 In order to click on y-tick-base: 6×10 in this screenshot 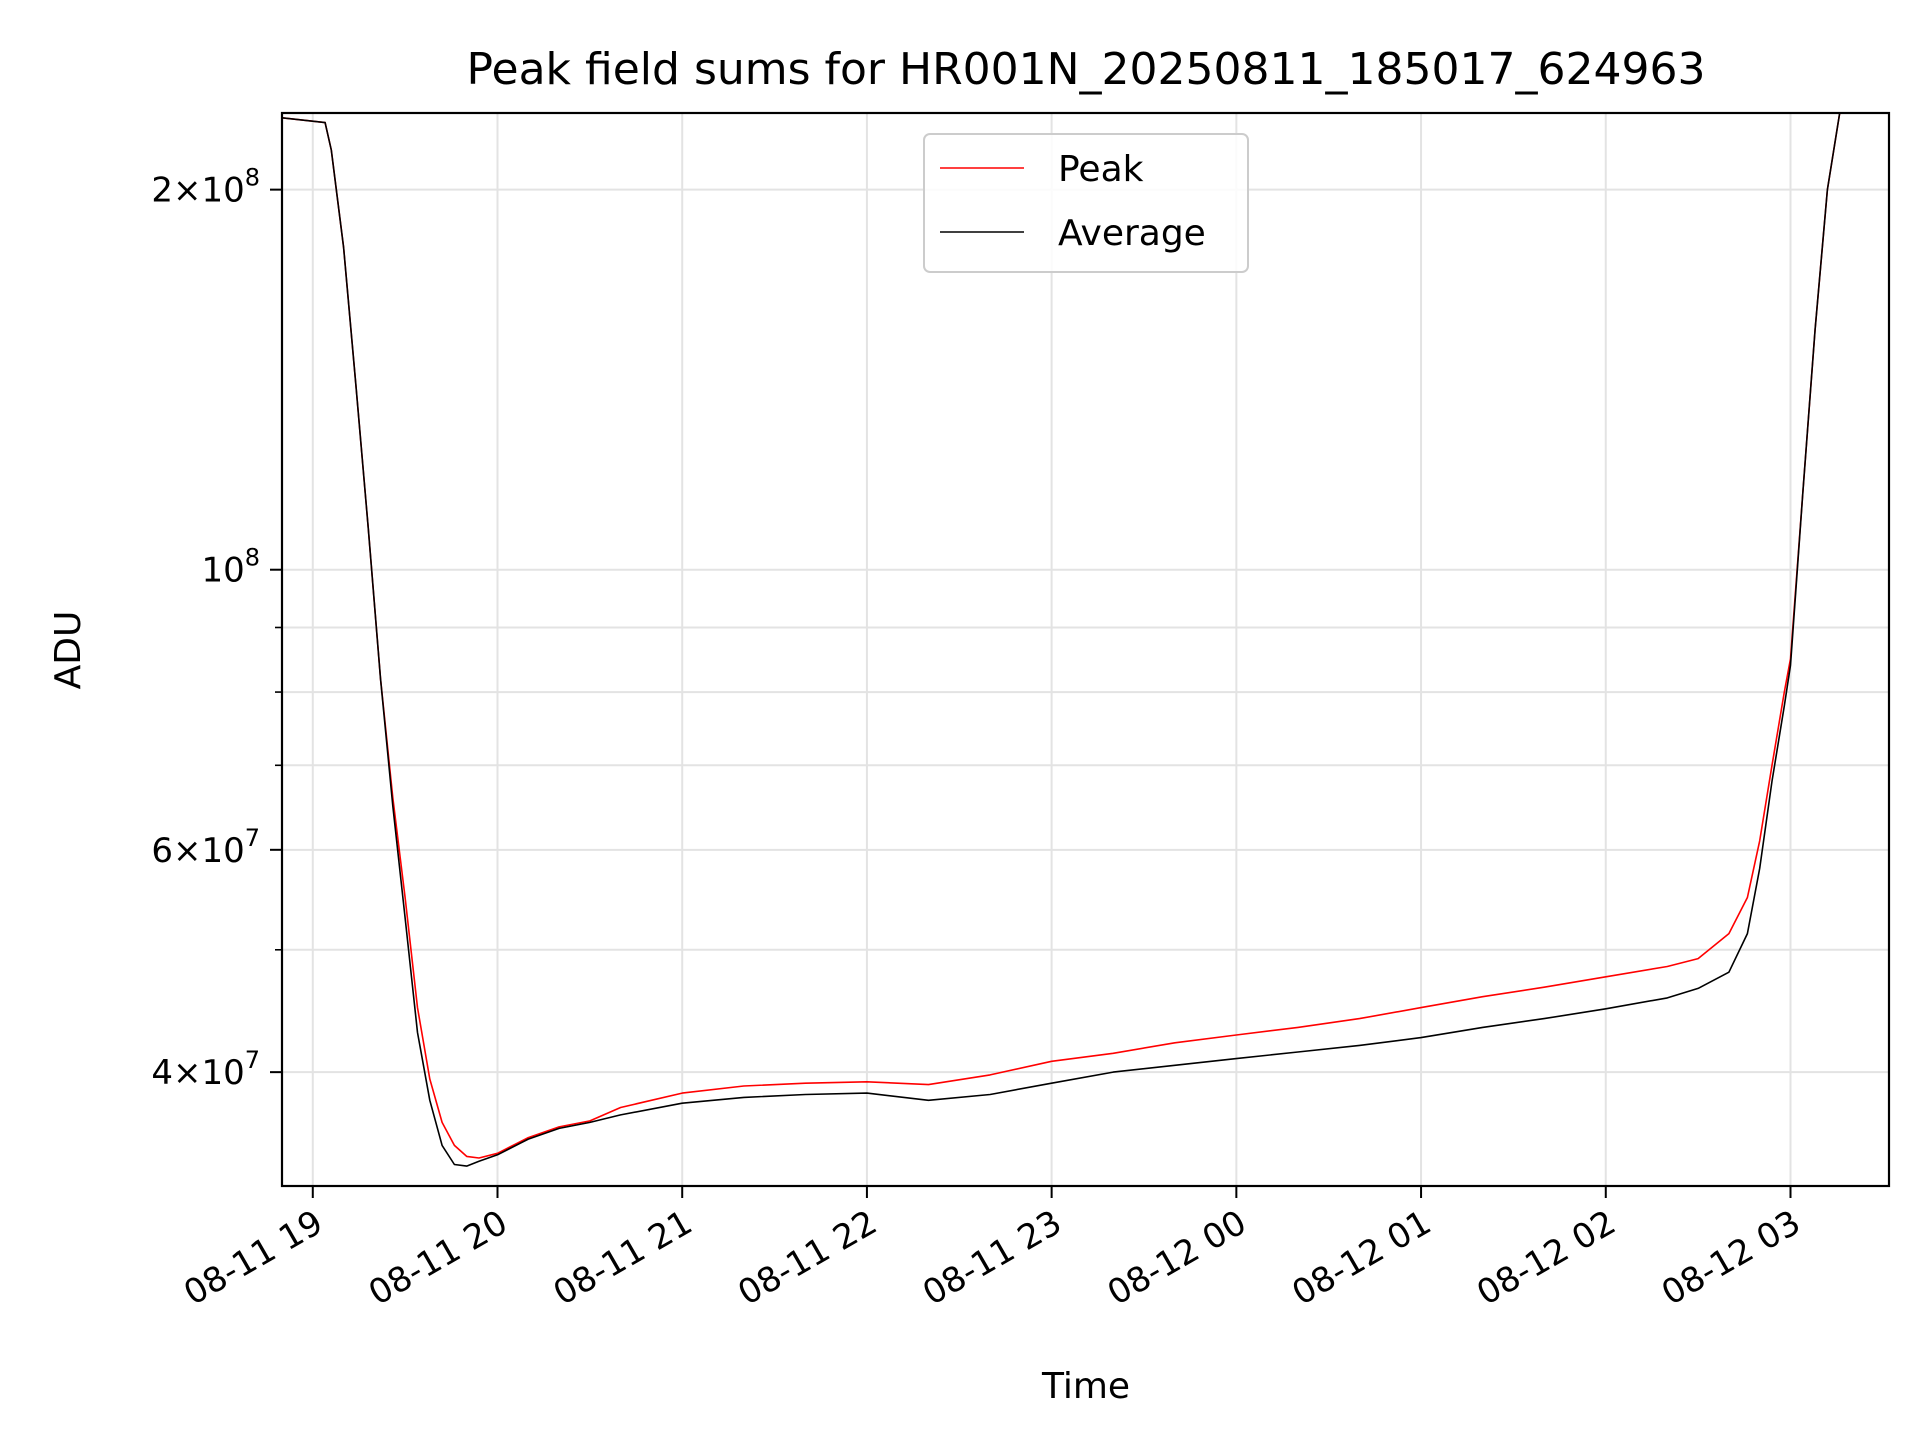, I will do `click(197, 851)`.